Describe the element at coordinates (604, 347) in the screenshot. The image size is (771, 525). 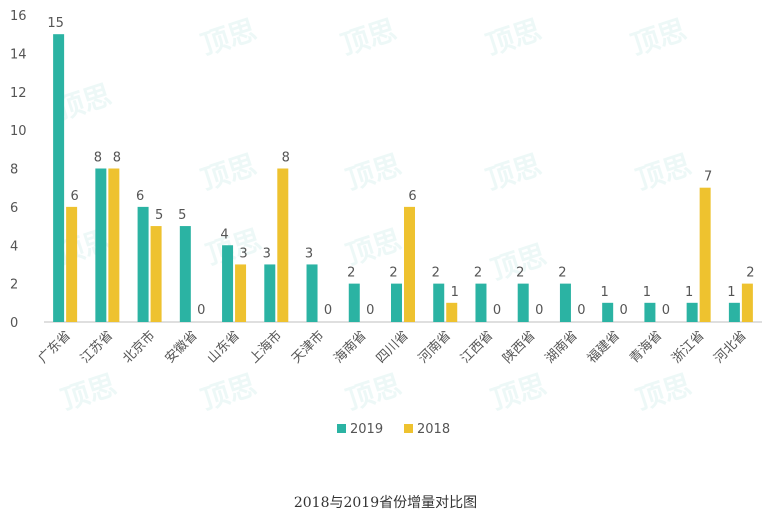
I see `category-label: 福建省` at that location.